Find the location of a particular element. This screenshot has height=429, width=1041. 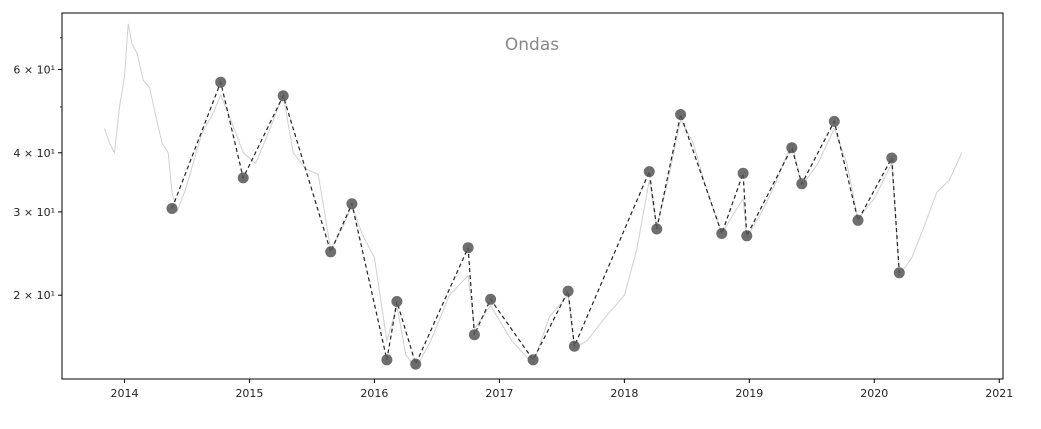

x-tick-label: 2018 is located at coordinates (624, 393).